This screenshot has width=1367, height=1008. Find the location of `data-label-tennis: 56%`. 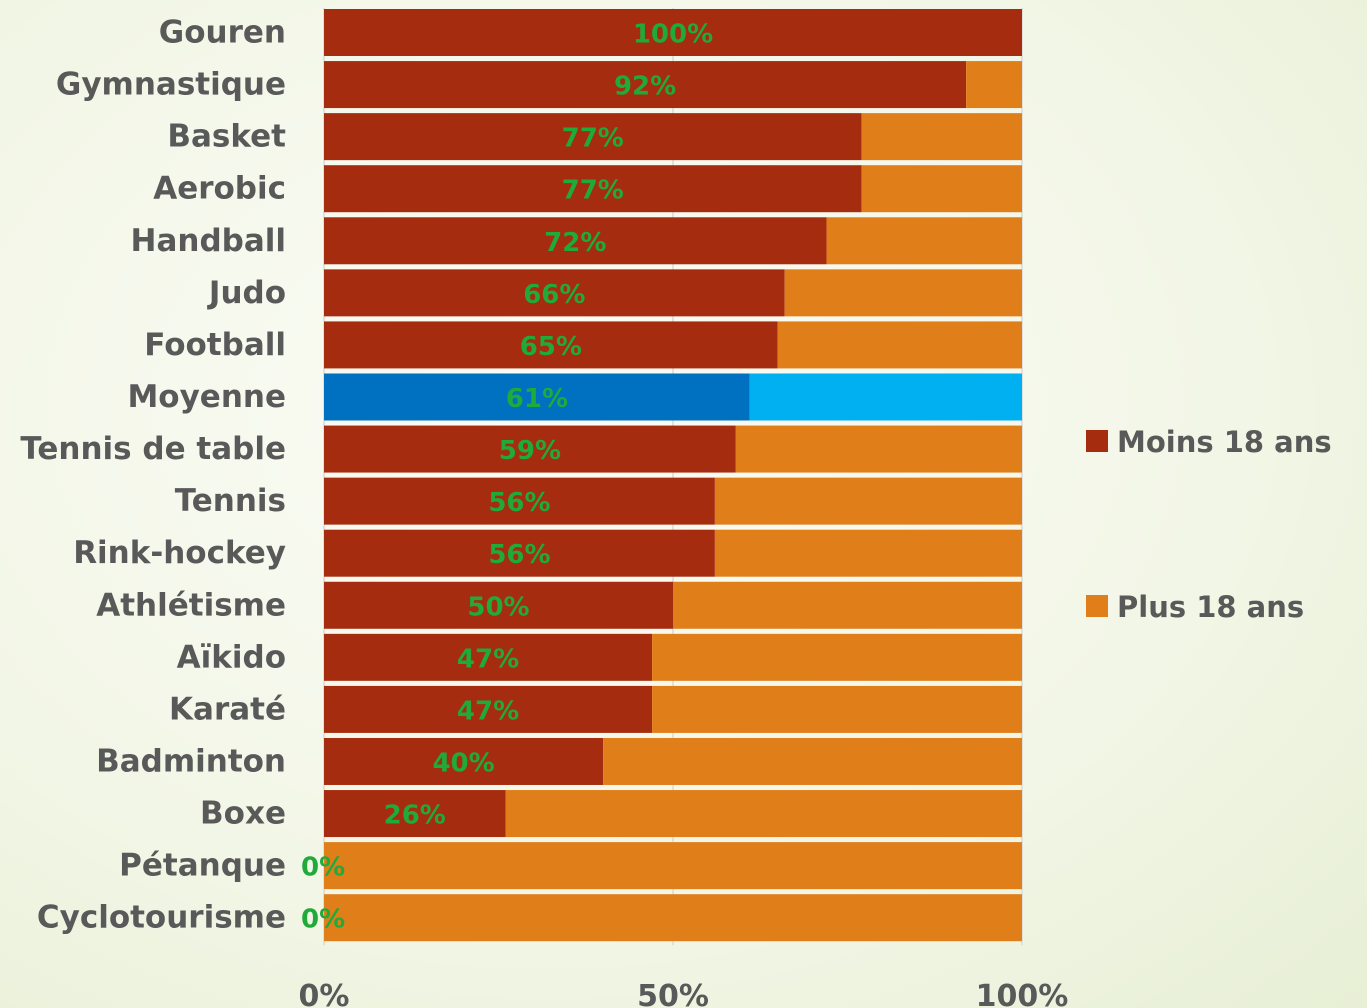

data-label-tennis: 56% is located at coordinates (519, 503).